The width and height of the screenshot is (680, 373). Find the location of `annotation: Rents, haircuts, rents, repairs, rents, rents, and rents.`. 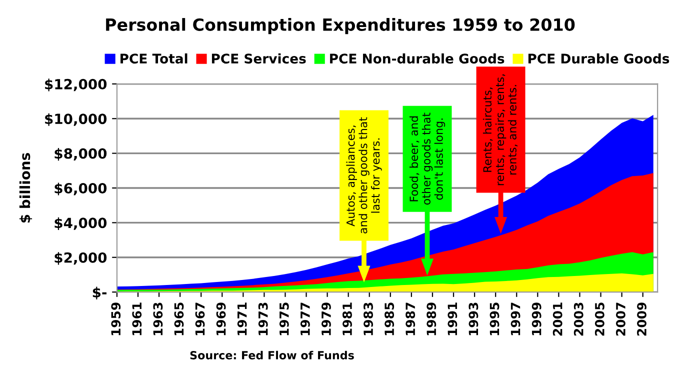

annotation: Rents, haircuts, rents, repairs, rents, rents, and rents. is located at coordinates (500, 130).